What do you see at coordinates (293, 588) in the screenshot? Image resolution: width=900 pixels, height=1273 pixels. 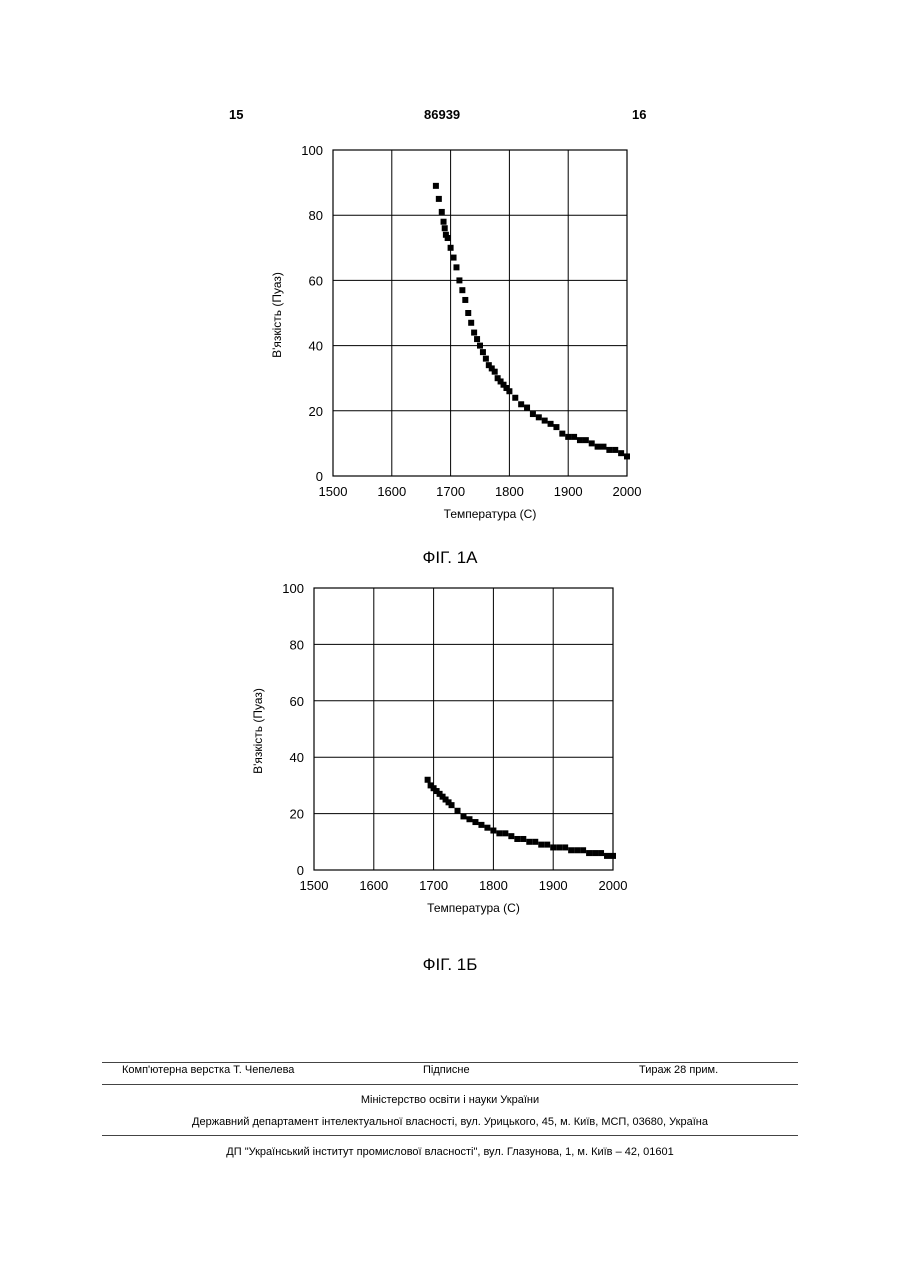 I see `y-tick-label-1b: 100` at bounding box center [293, 588].